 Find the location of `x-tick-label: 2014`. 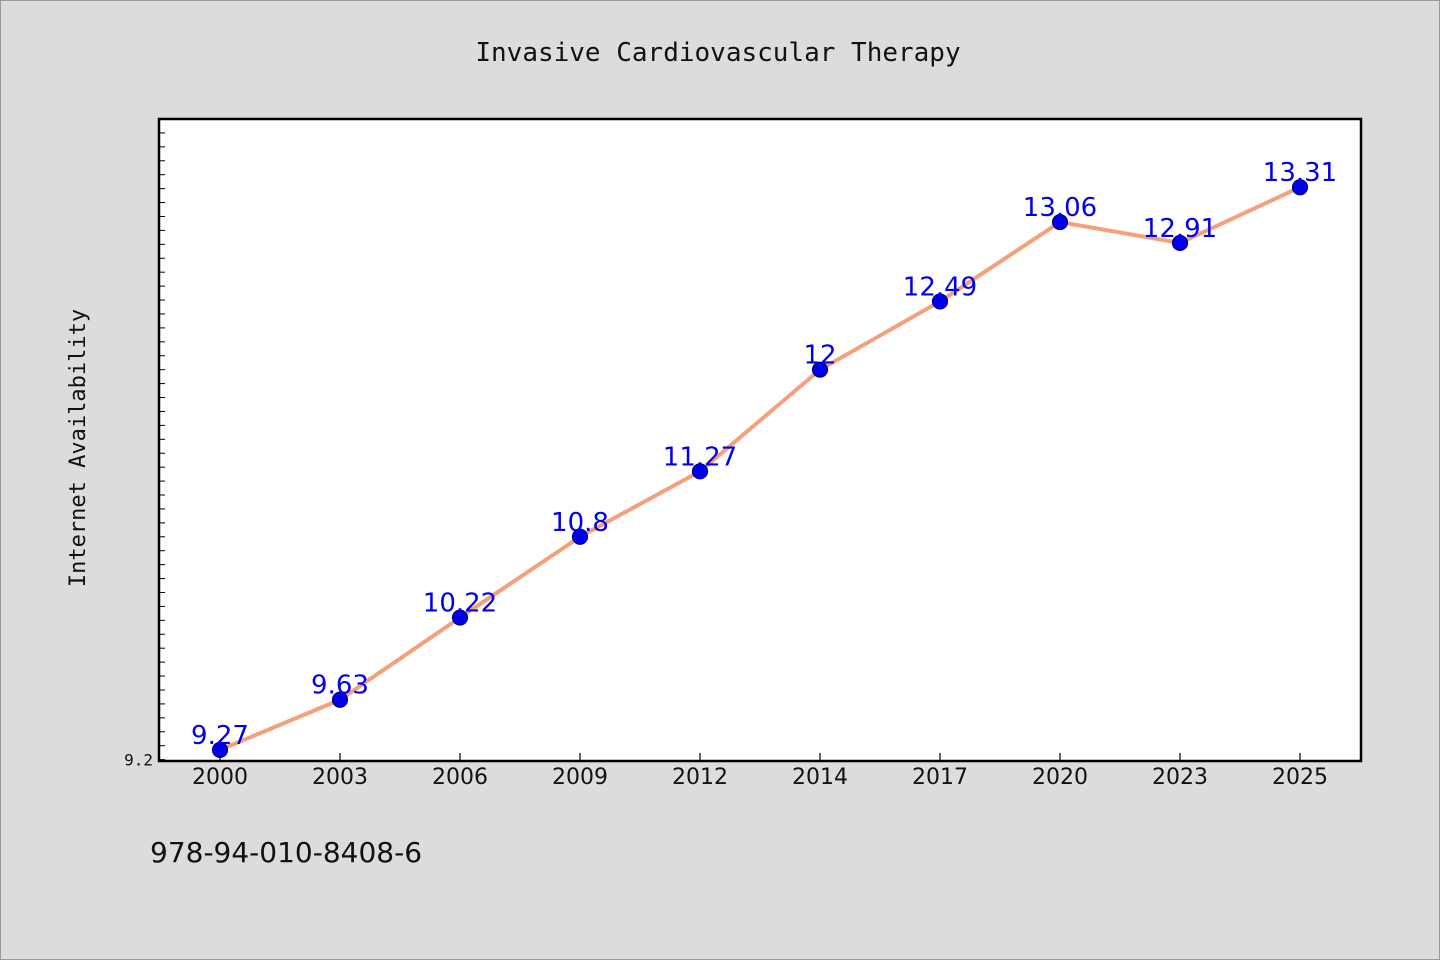

x-tick-label: 2014 is located at coordinates (820, 777).